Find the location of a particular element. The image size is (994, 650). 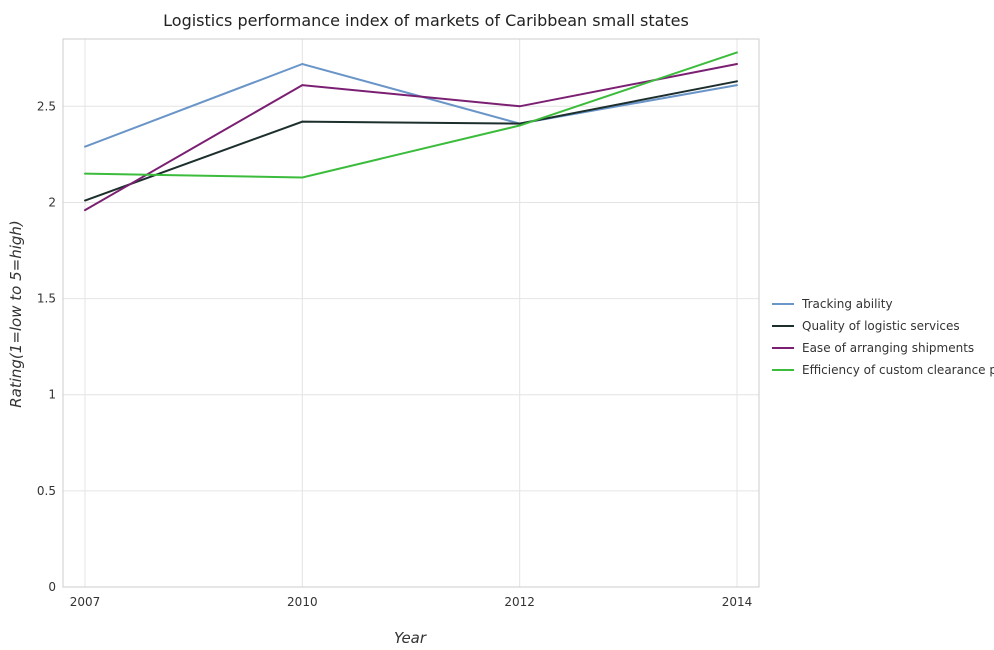

y-axis-ticks: 0 0.5 1 1.5 2 2.5 is located at coordinates (46, 346).